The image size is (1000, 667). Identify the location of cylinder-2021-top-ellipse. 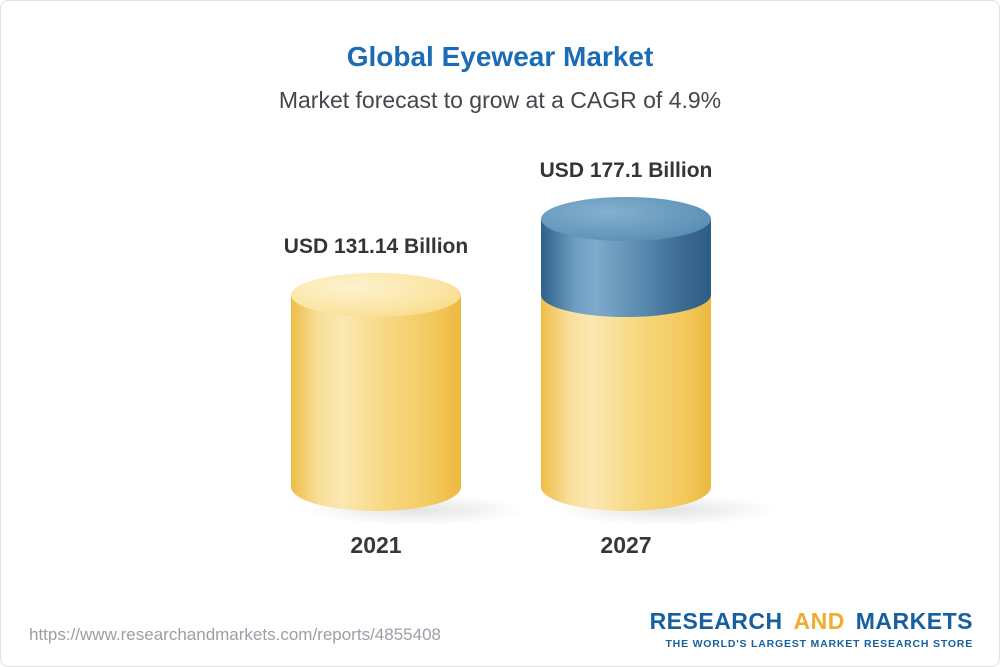
(376, 295).